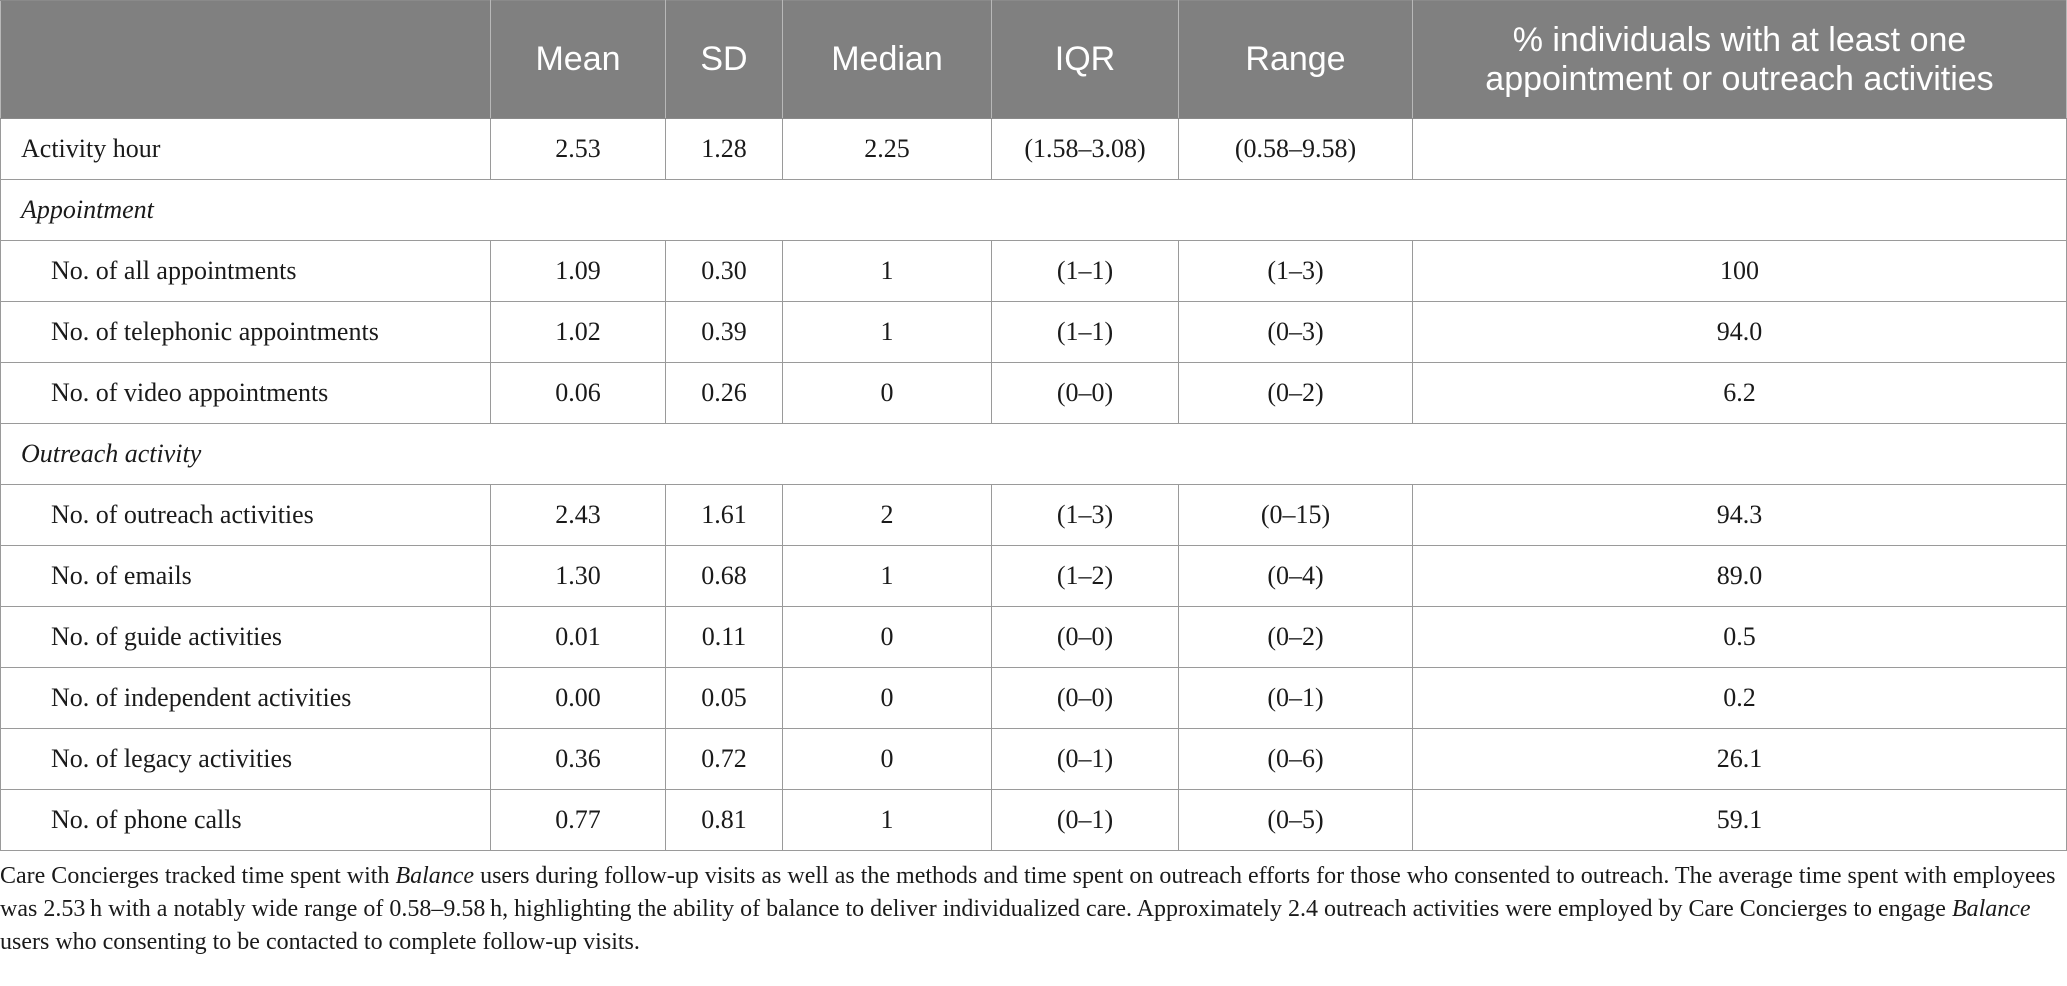 The image size is (2067, 986). I want to click on mean-cell: 0.01, so click(578, 637).